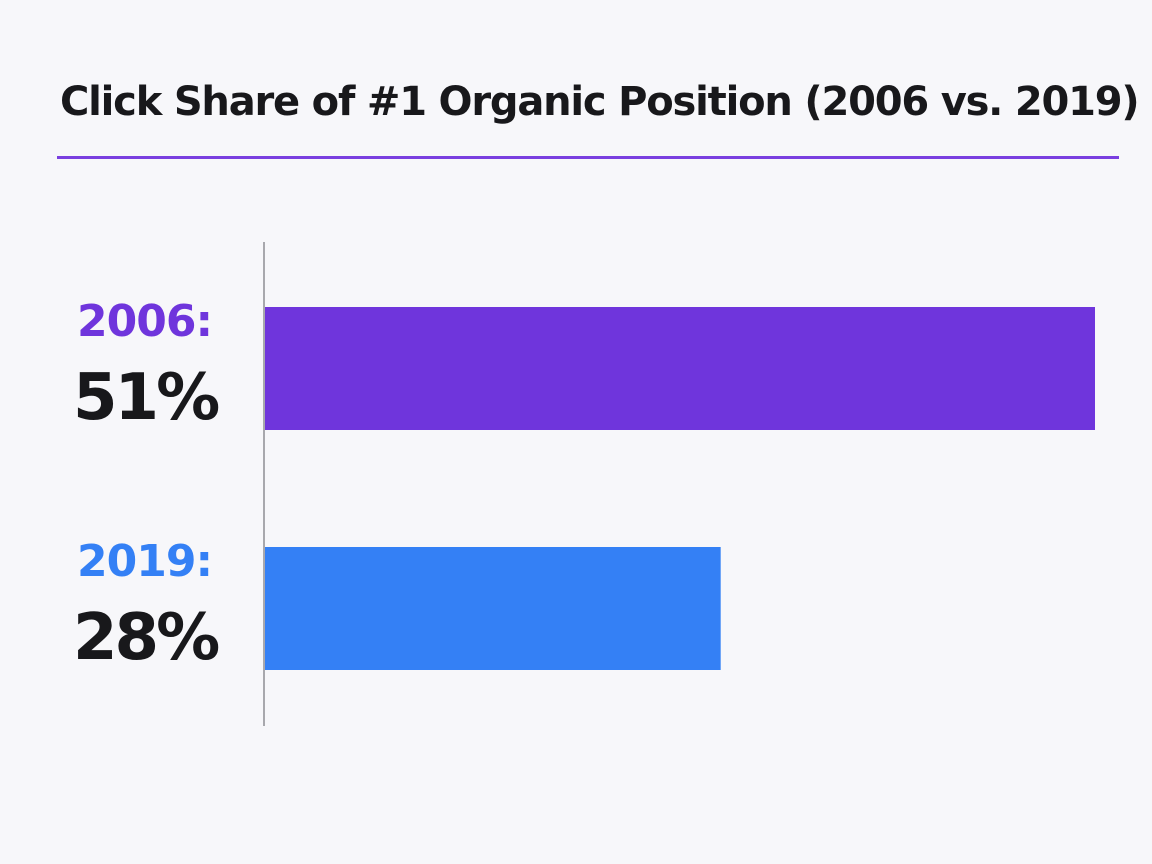  I want to click on title-divider, so click(588, 157).